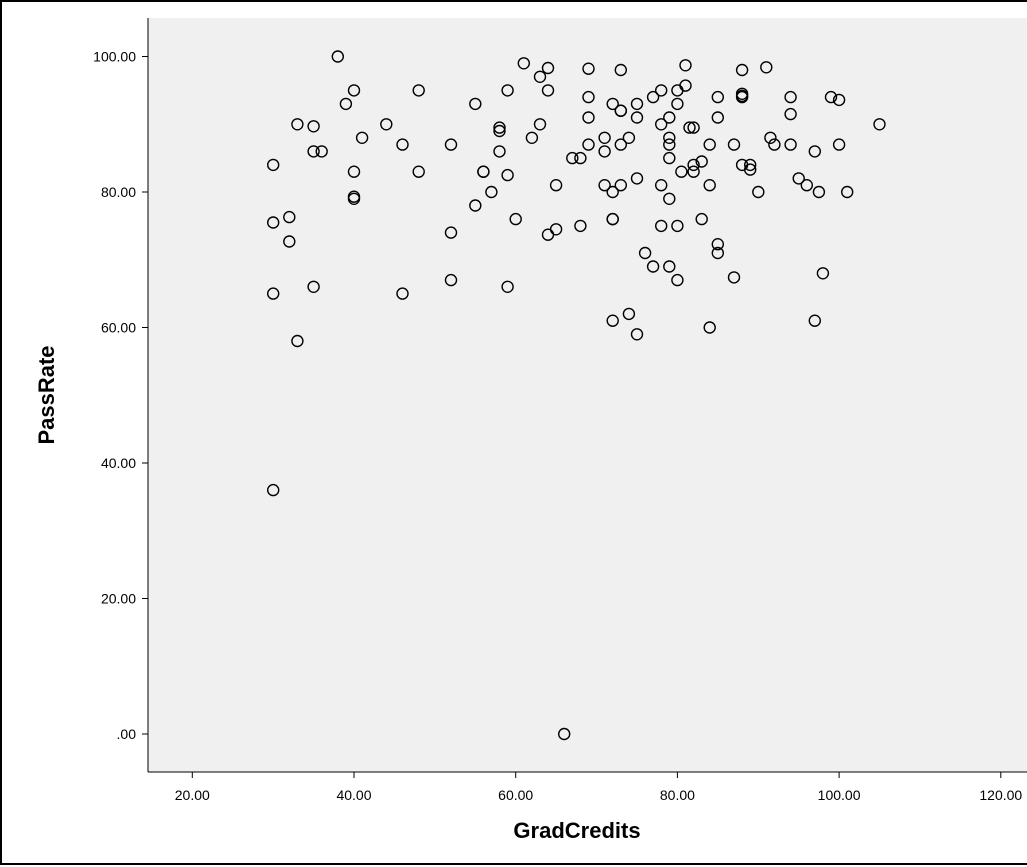  What do you see at coordinates (839, 795) in the screenshot?
I see `x-tick-label: 100.00` at bounding box center [839, 795].